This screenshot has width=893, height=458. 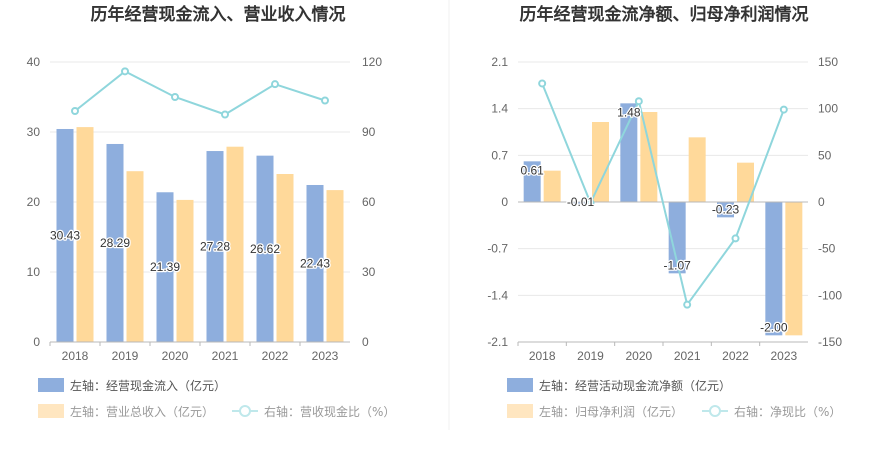 I want to click on legend-label-revenue-cash-ratio: 右轴：营收现金比（%）, so click(x=329, y=411).